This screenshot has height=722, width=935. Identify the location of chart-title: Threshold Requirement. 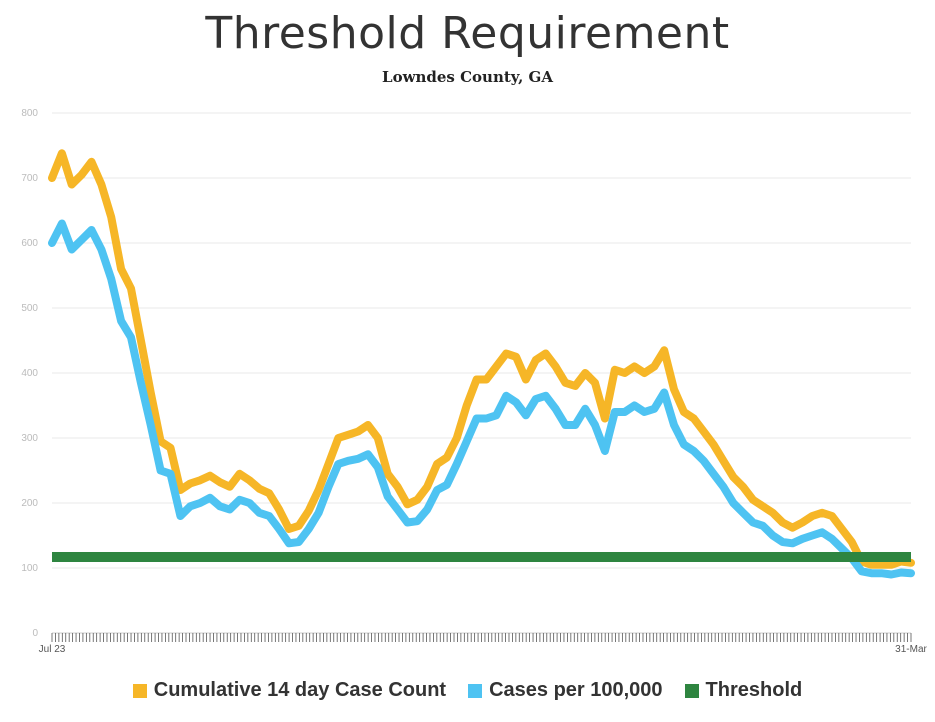
(467, 33).